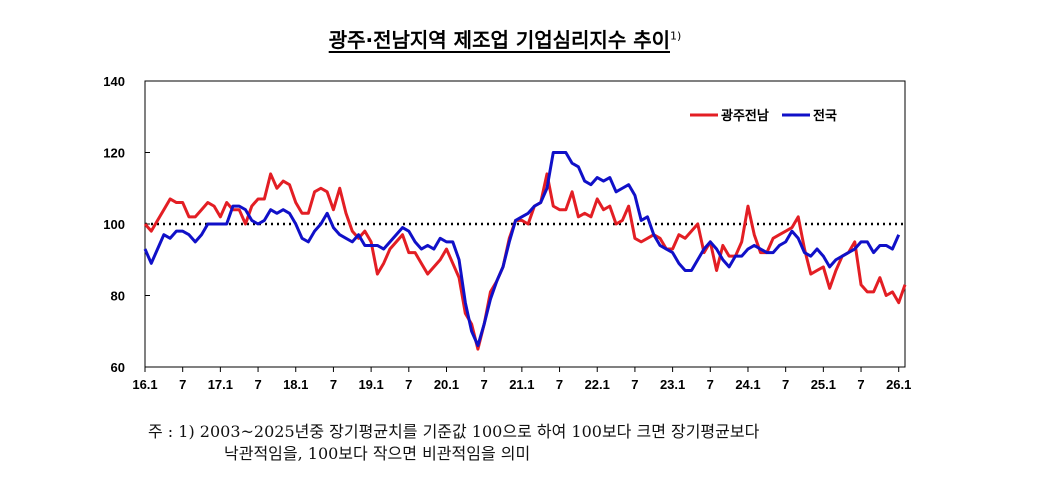 The height and width of the screenshot is (491, 1047). I want to click on x-tick-label: 25.1, so click(823, 384).